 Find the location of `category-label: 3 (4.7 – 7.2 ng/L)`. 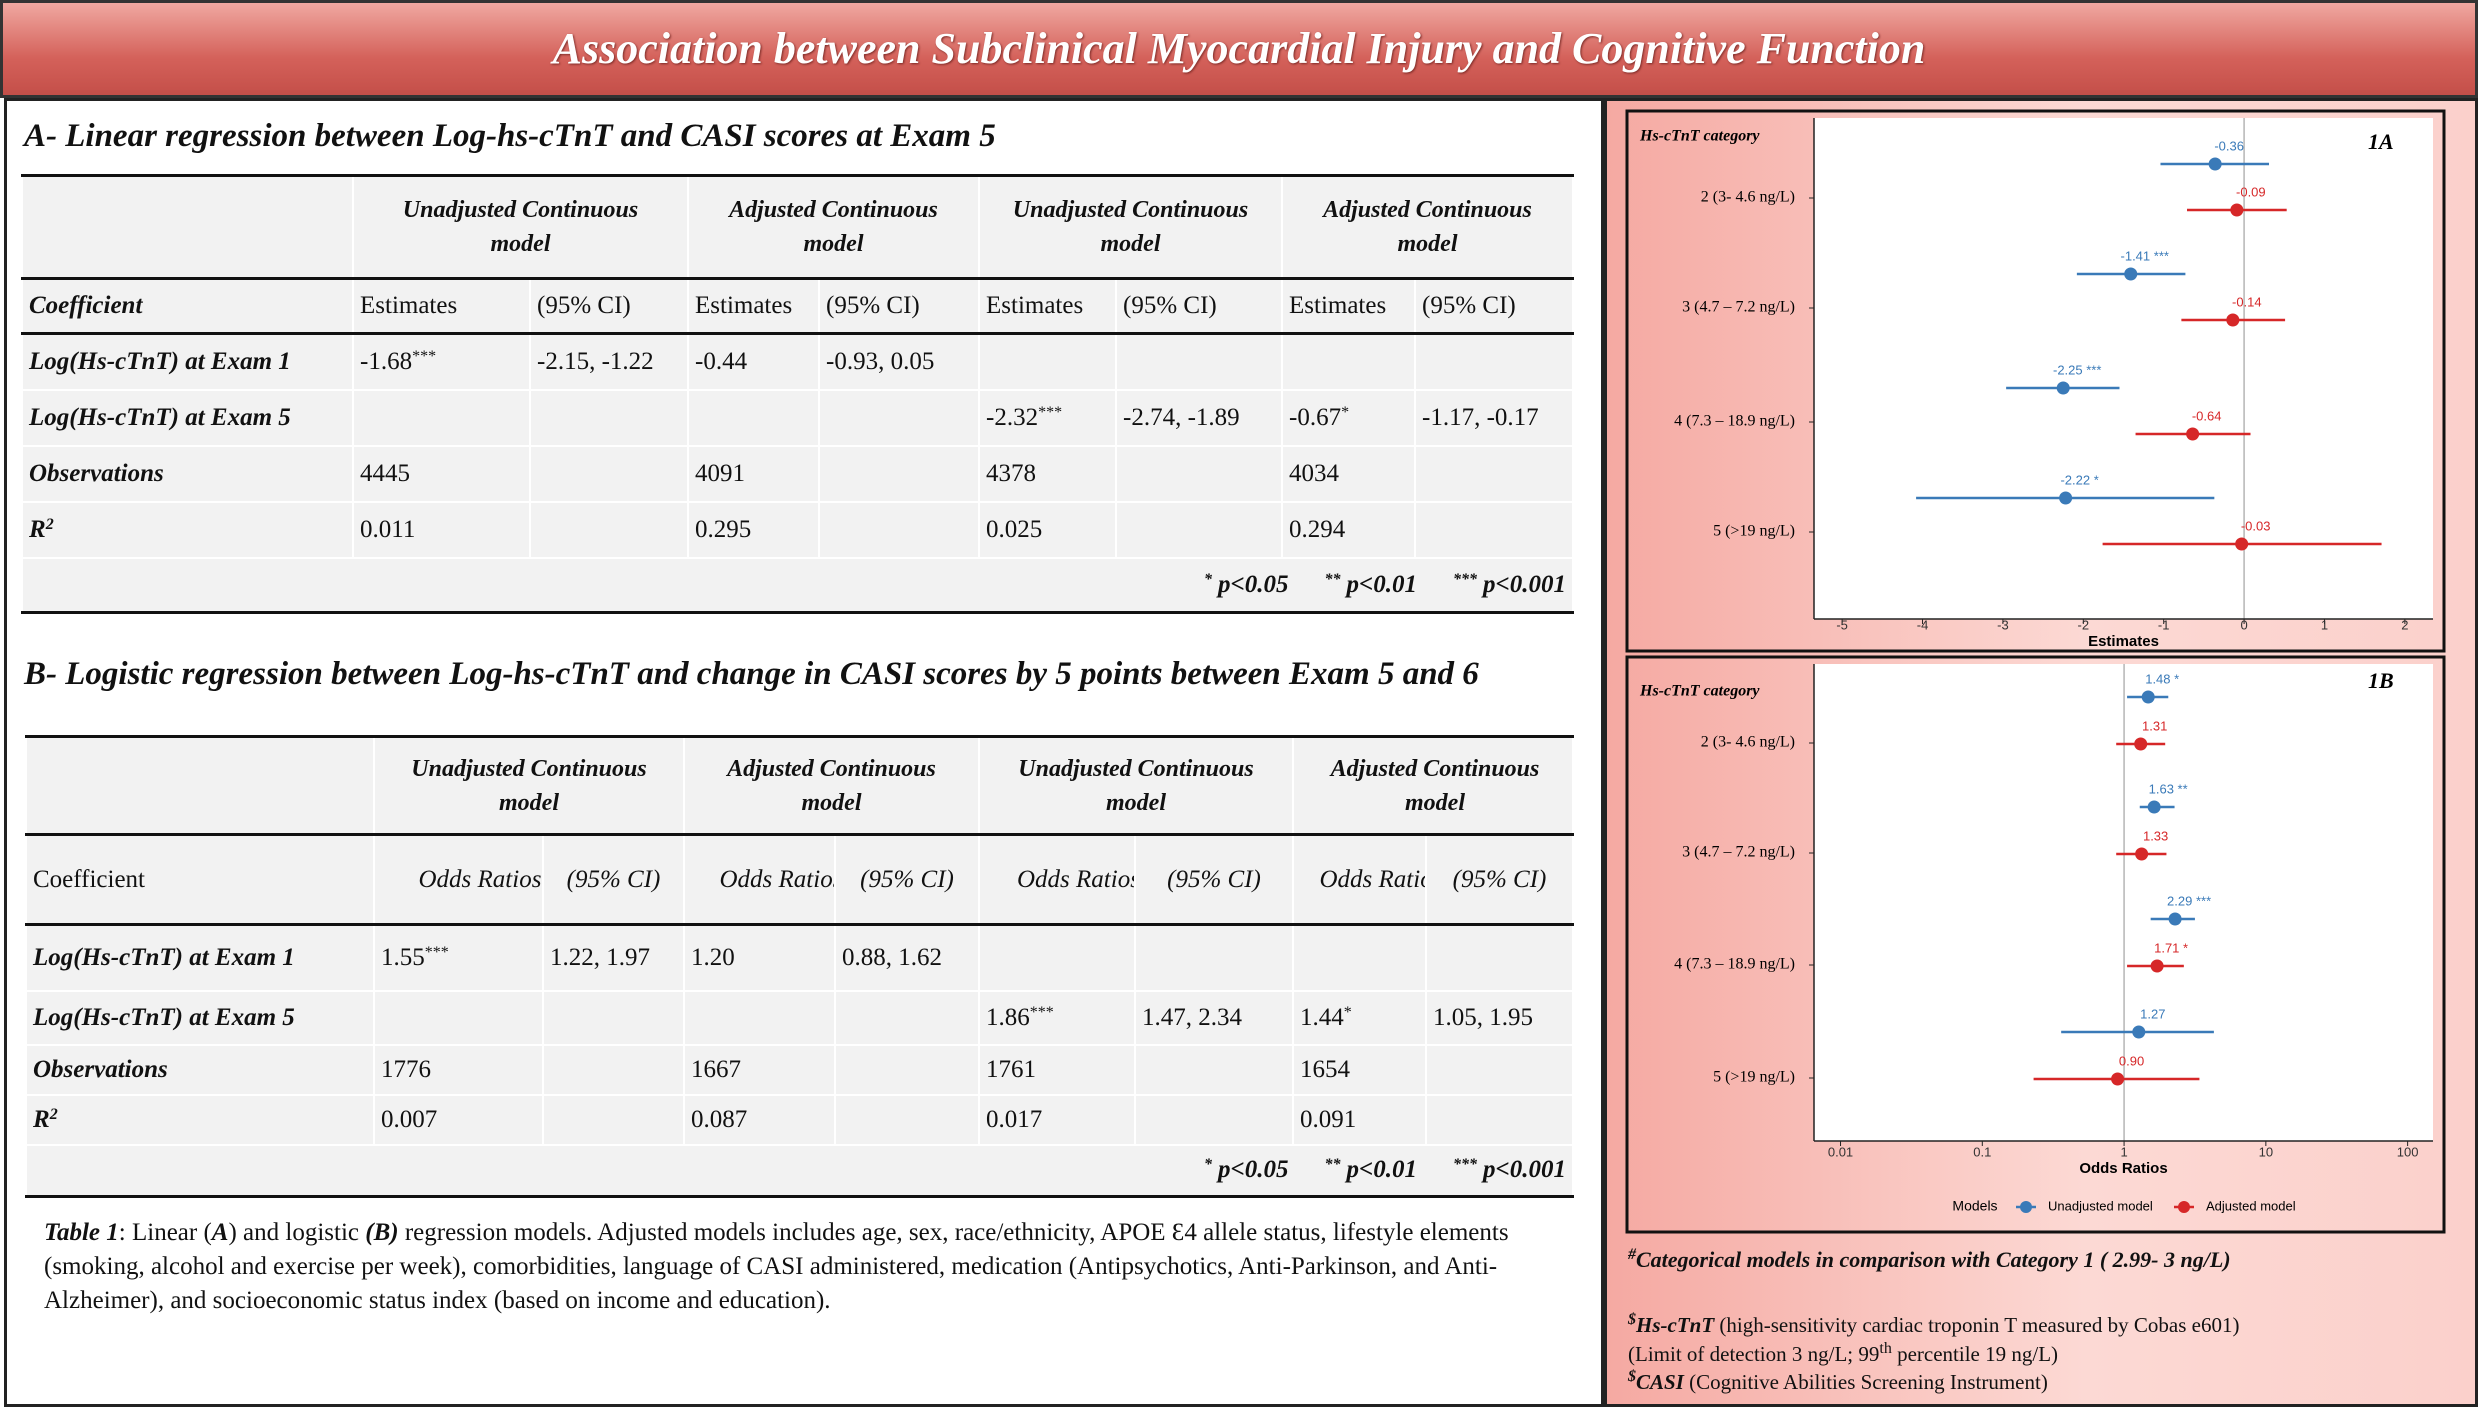

category-label: 3 (4.7 – 7.2 ng/L) is located at coordinates (1738, 852).